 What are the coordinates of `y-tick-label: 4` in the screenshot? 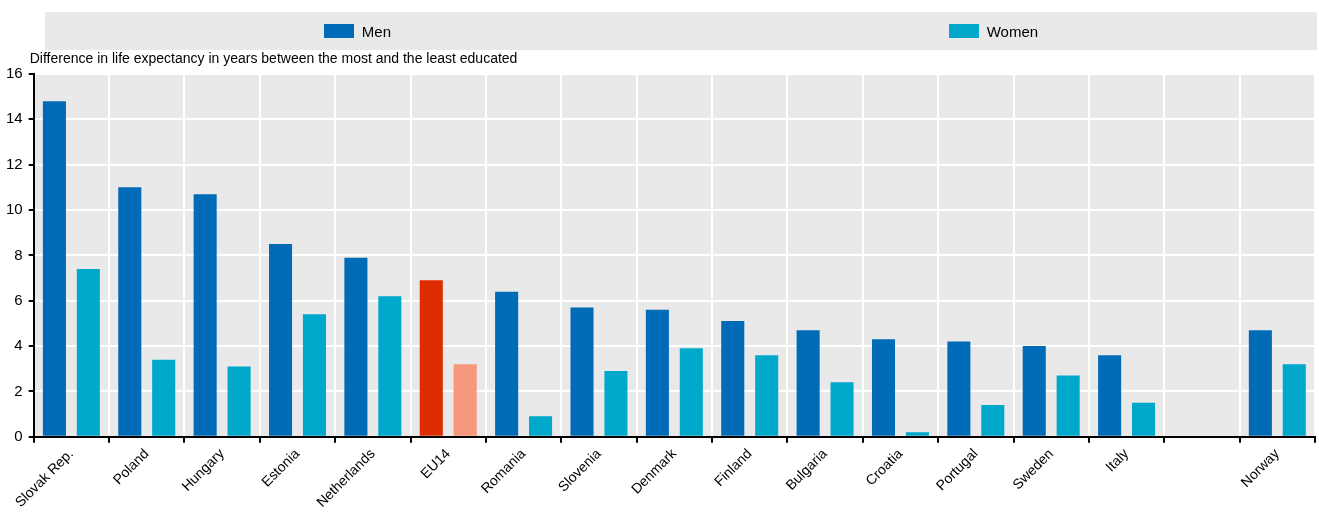 It's located at (18, 345).